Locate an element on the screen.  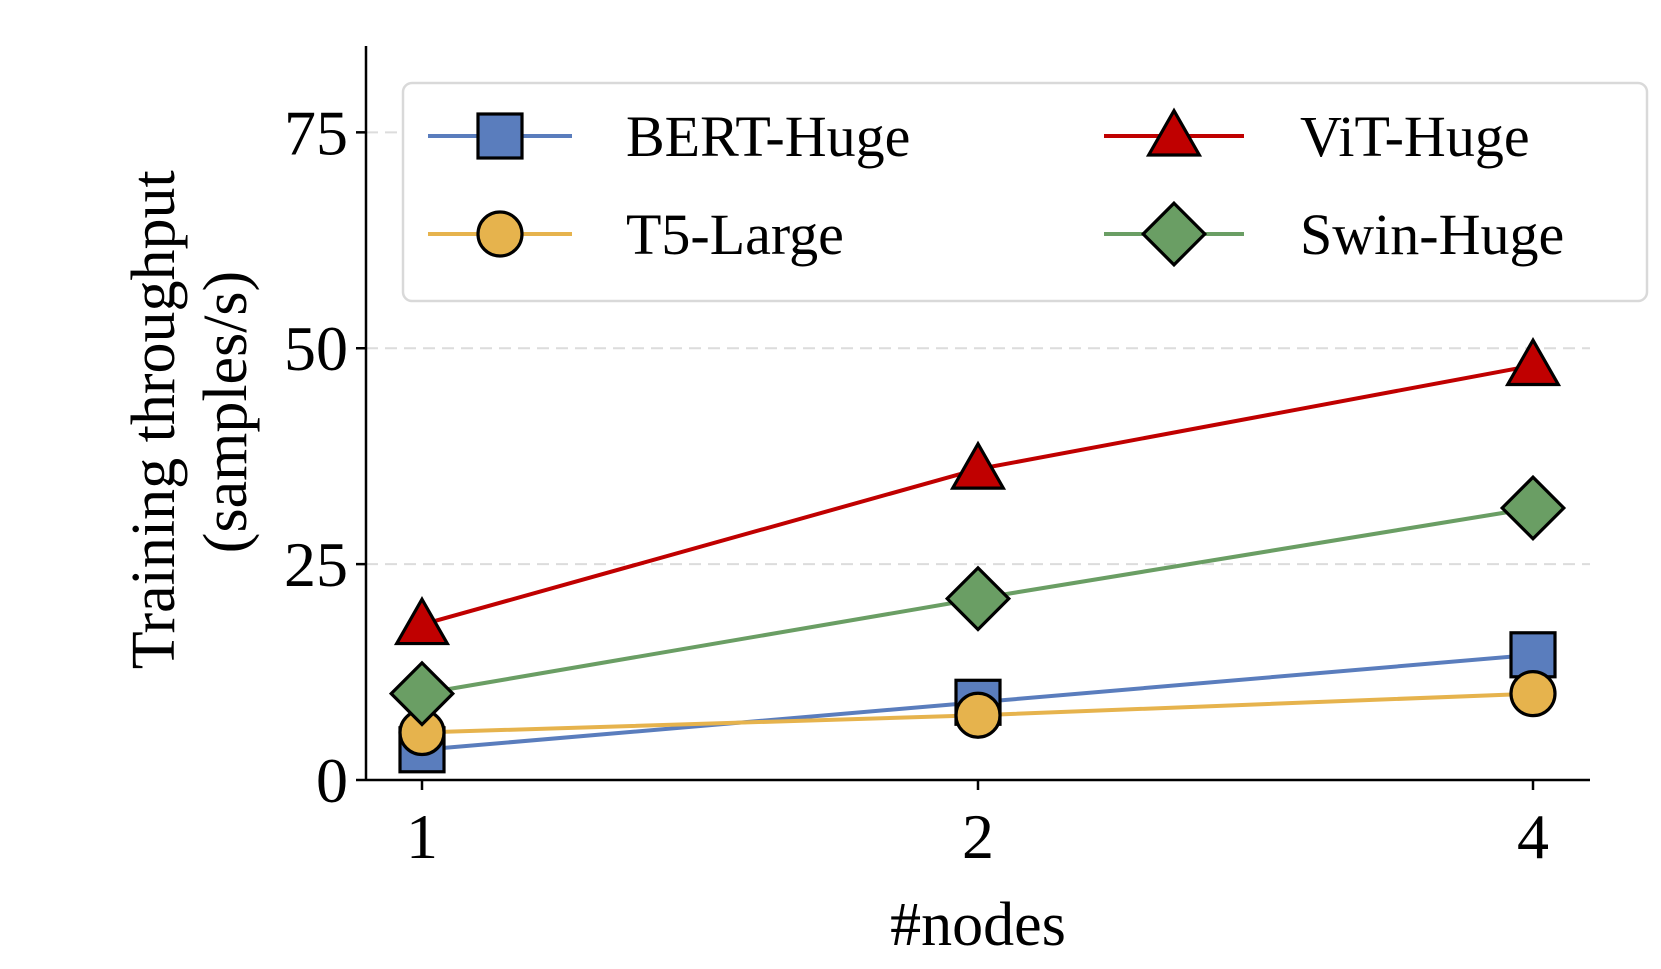
x-tick-label-1: 1 is located at coordinates (422, 836).